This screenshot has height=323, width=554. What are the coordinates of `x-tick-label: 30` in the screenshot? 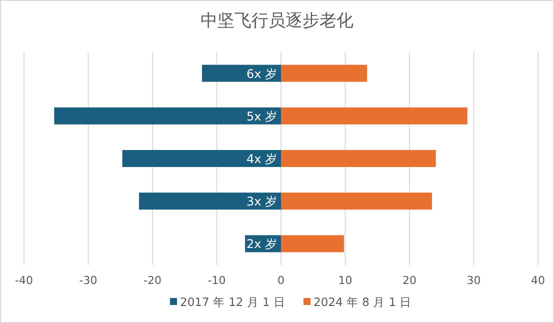 It's located at (473, 280).